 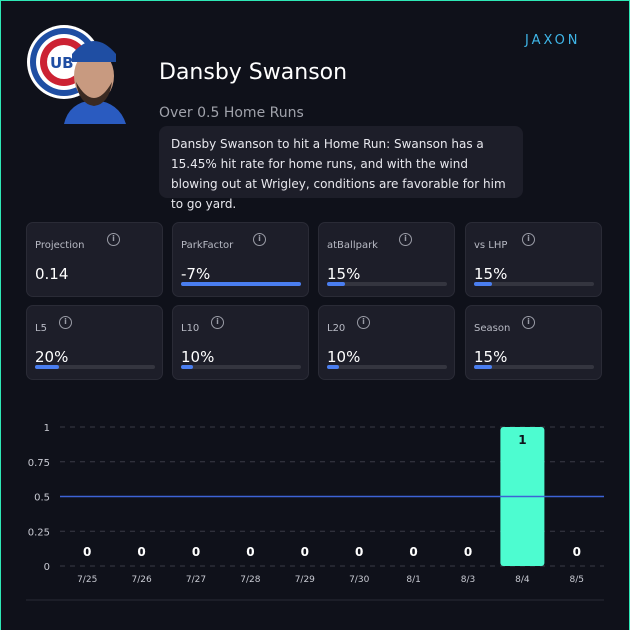 What do you see at coordinates (352, 245) in the screenshot?
I see `stat-label: atBallpark` at bounding box center [352, 245].